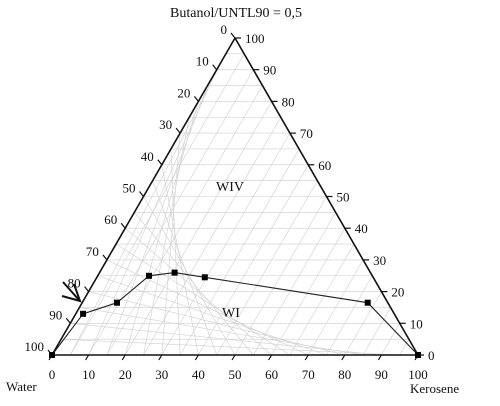 This screenshot has height=406, width=500. Describe the element at coordinates (129, 188) in the screenshot. I see `tick-label-left: 50` at that location.